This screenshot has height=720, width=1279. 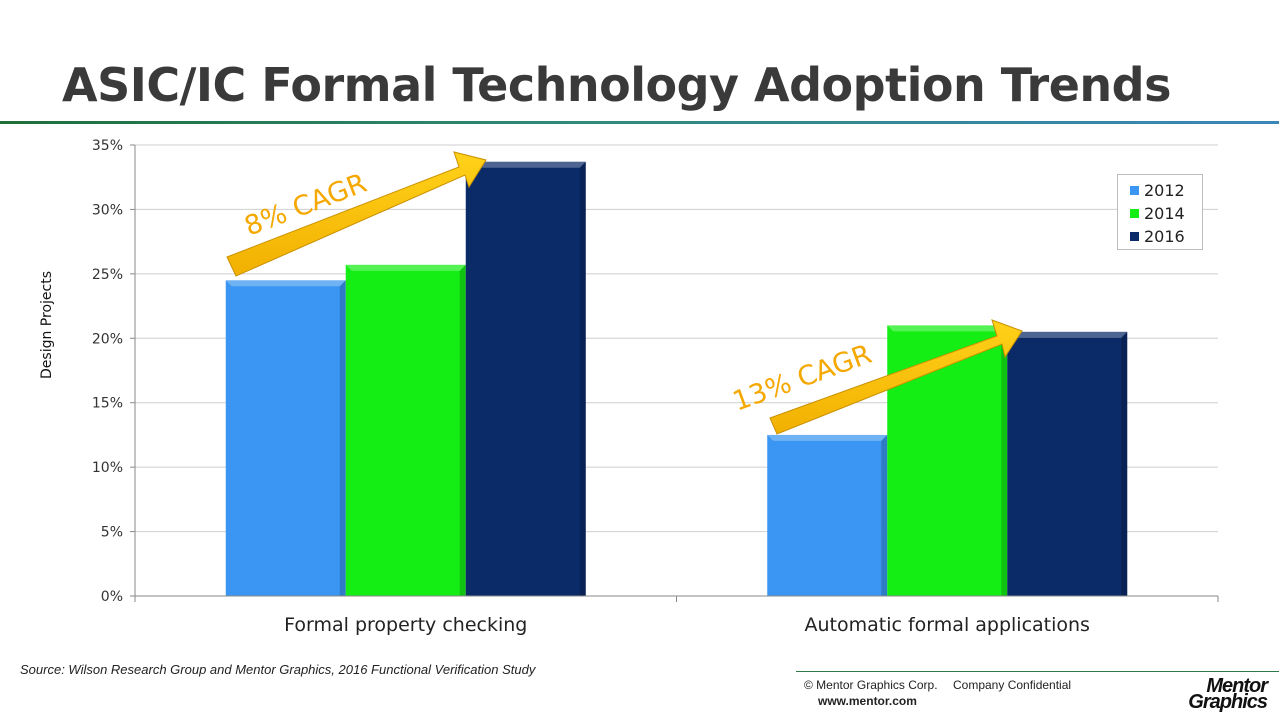 What do you see at coordinates (525, 378) in the screenshot?
I see `bar-formal-property-checking-2016` at bounding box center [525, 378].